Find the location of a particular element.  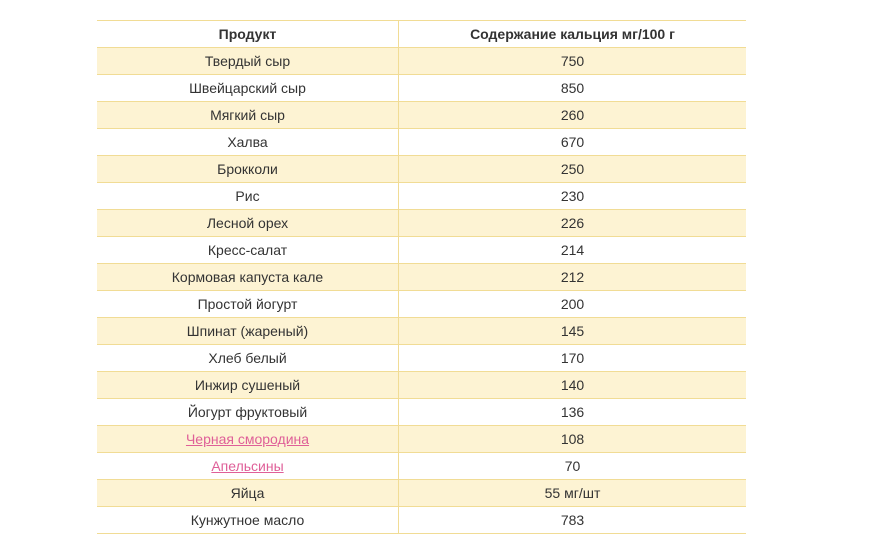

table-row: Апельсины 70 is located at coordinates (421, 466).